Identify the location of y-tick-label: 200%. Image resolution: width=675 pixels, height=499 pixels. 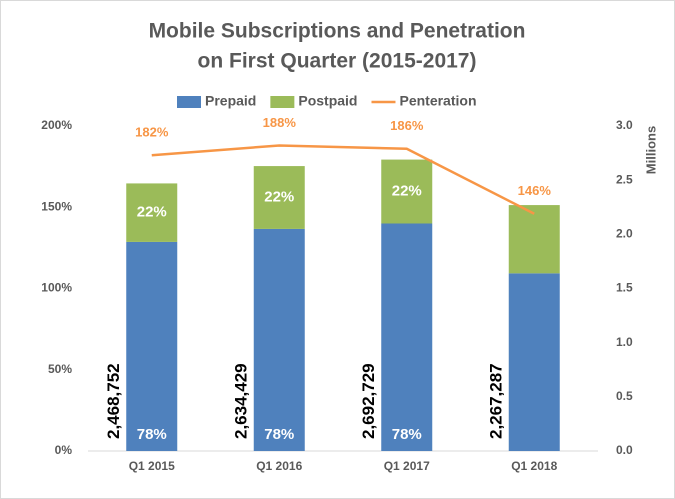
(56, 125).